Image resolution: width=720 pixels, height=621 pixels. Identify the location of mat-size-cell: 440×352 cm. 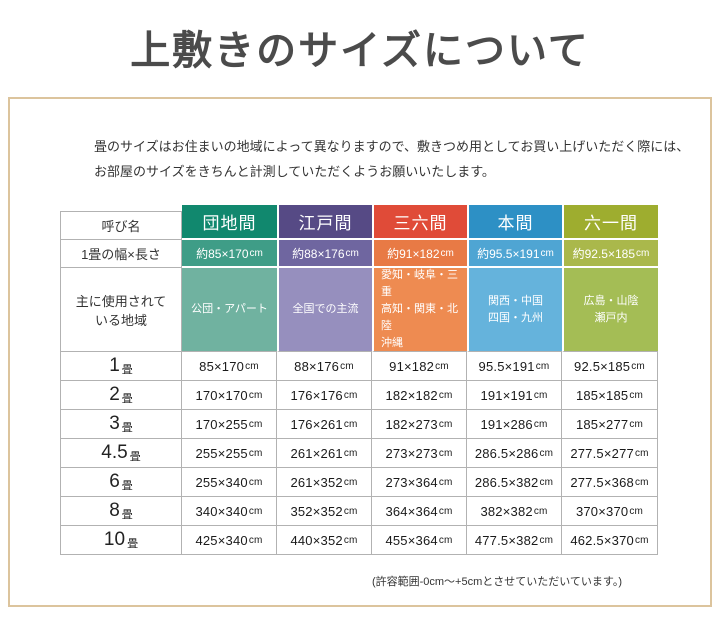
(324, 541).